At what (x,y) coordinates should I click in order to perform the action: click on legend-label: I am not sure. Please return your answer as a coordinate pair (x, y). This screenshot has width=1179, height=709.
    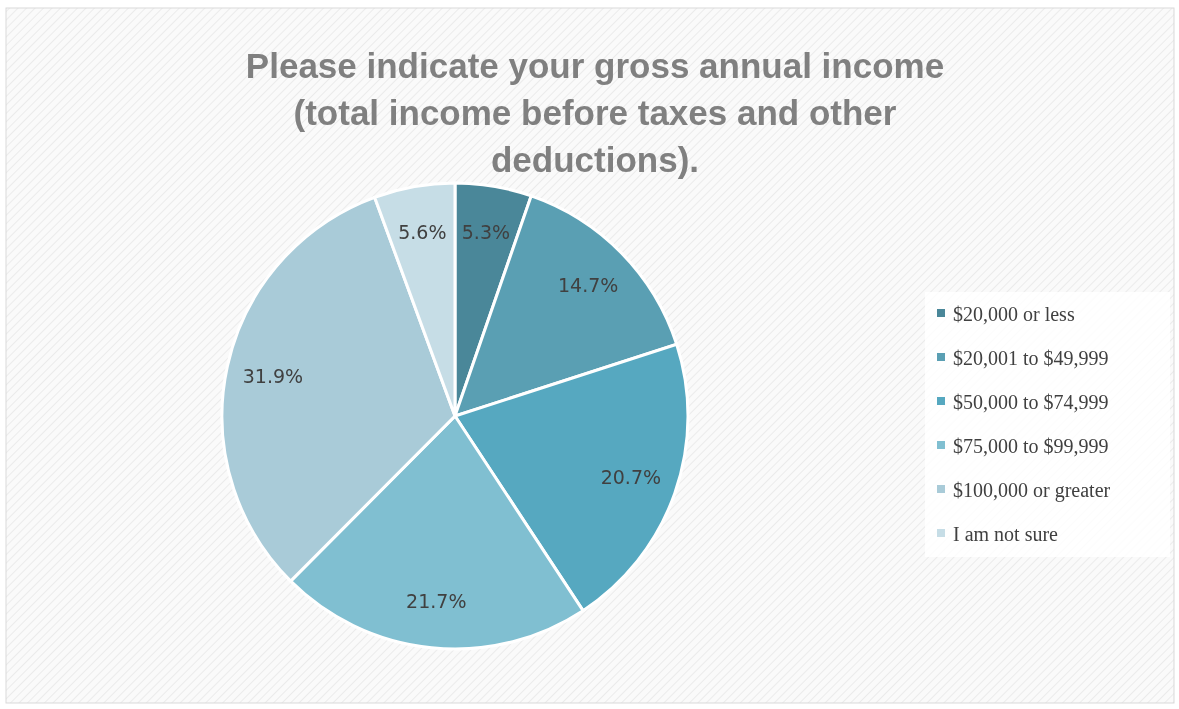
    Looking at the image, I should click on (1006, 534).